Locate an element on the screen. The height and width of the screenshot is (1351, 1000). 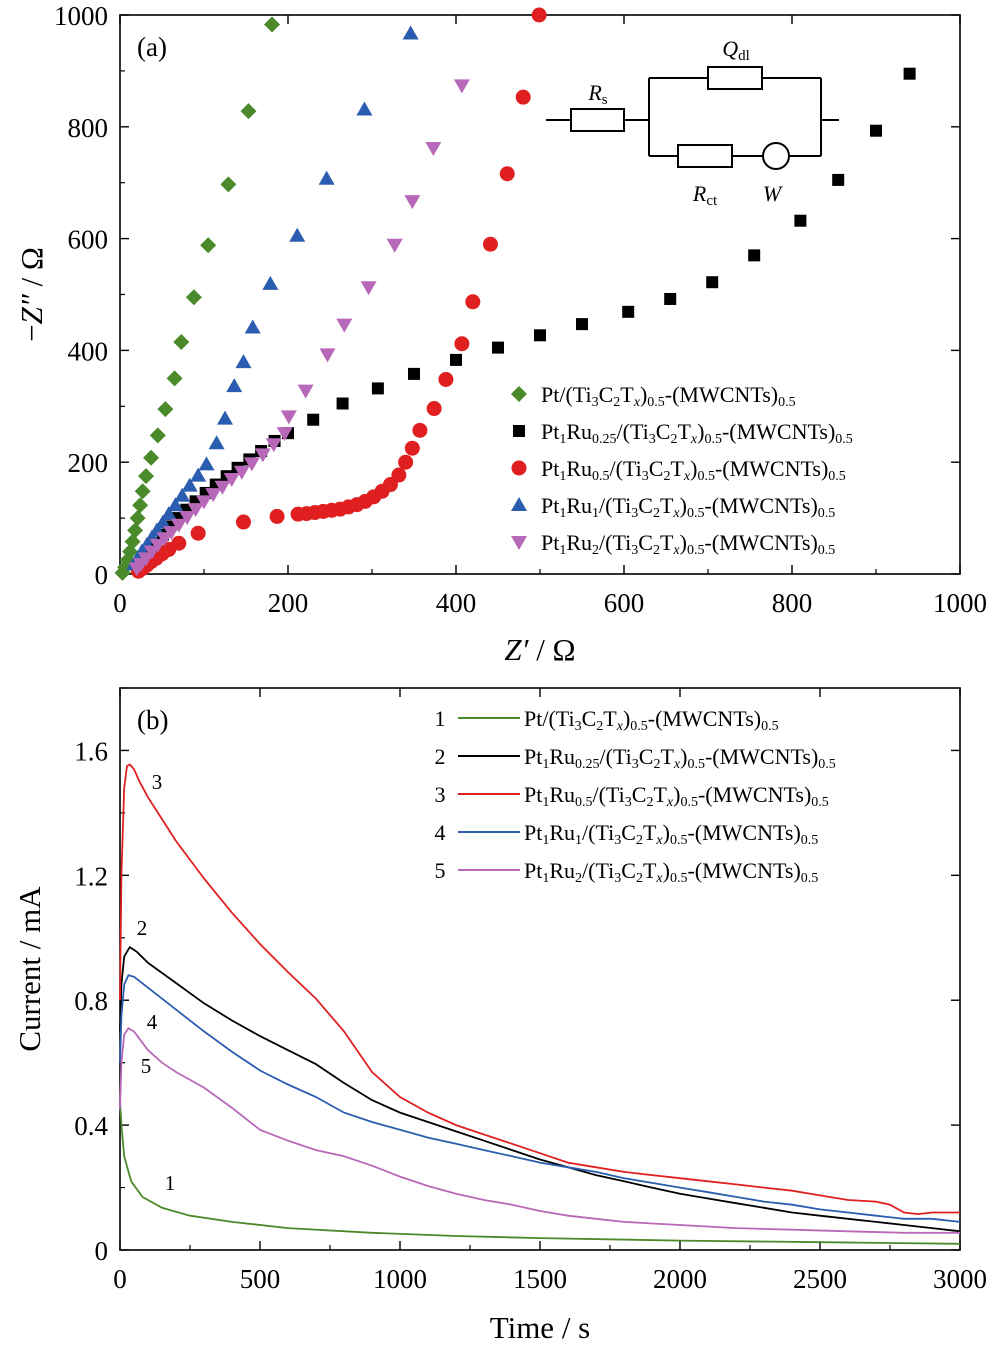
series-Pt is located at coordinates (197, 298).